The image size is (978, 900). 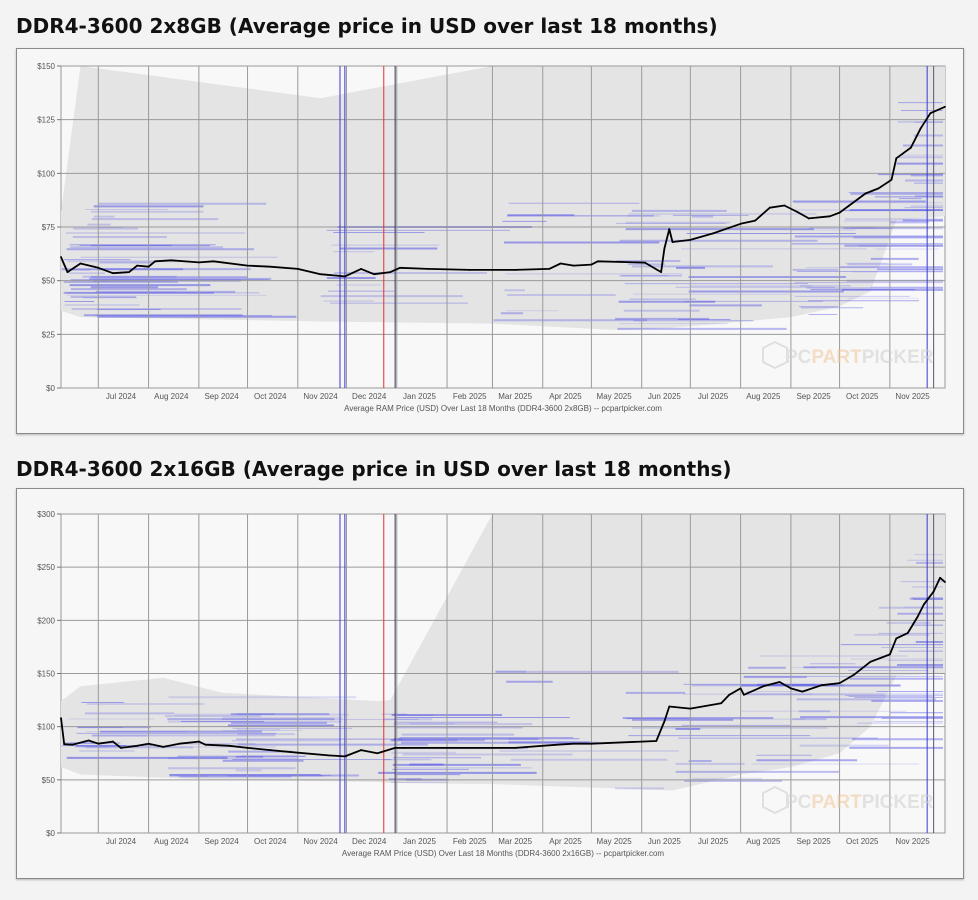 I want to click on pcpartpicker-logo-icon, so click(x=775, y=800).